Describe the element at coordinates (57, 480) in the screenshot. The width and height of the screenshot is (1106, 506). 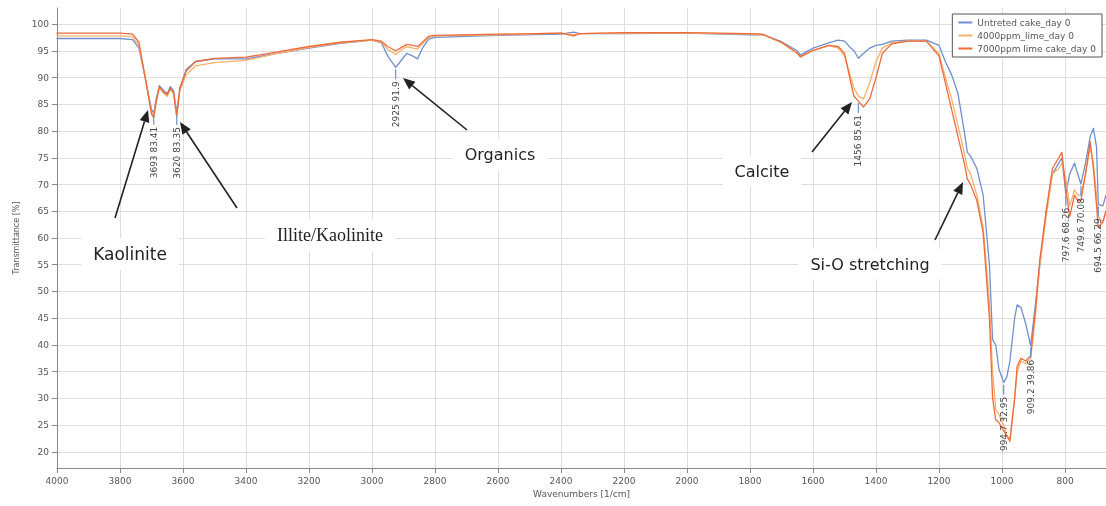
I see `x-tick-label: 4000` at that location.